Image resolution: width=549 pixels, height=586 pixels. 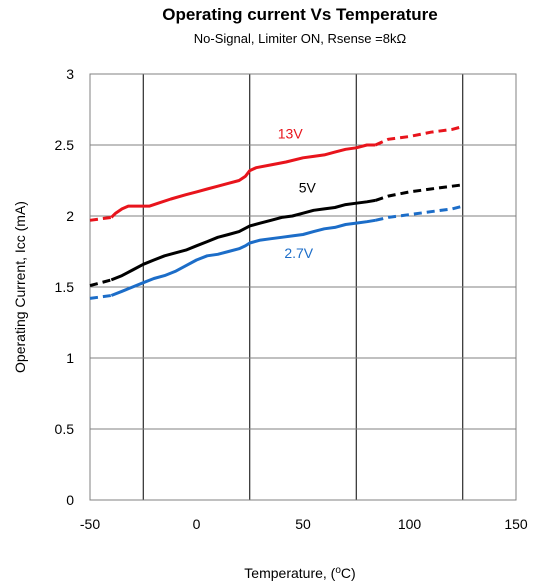 I want to click on y-tick-label: 2.5, so click(x=65, y=145).